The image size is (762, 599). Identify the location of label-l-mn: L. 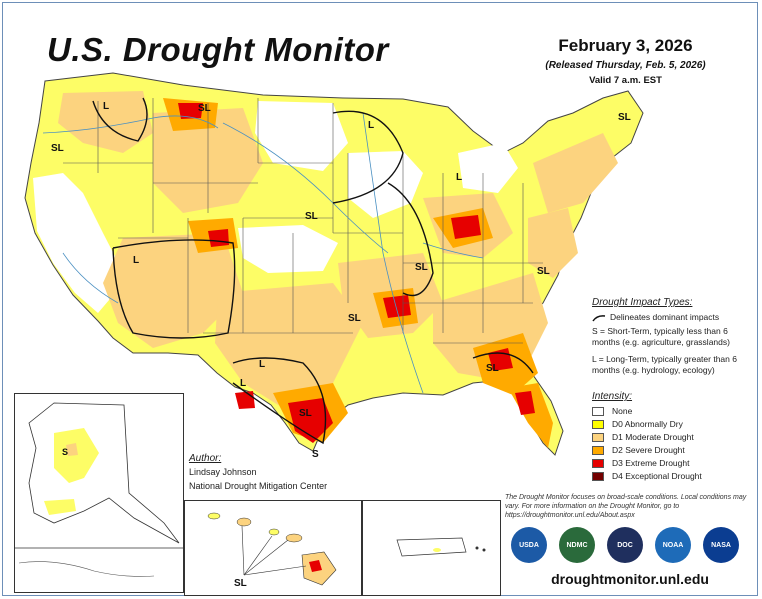
(371, 125).